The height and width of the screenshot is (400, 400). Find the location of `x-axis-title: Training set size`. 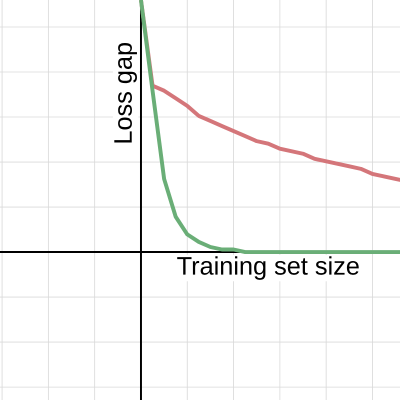

x-axis-title: Training set size is located at coordinates (268, 268).